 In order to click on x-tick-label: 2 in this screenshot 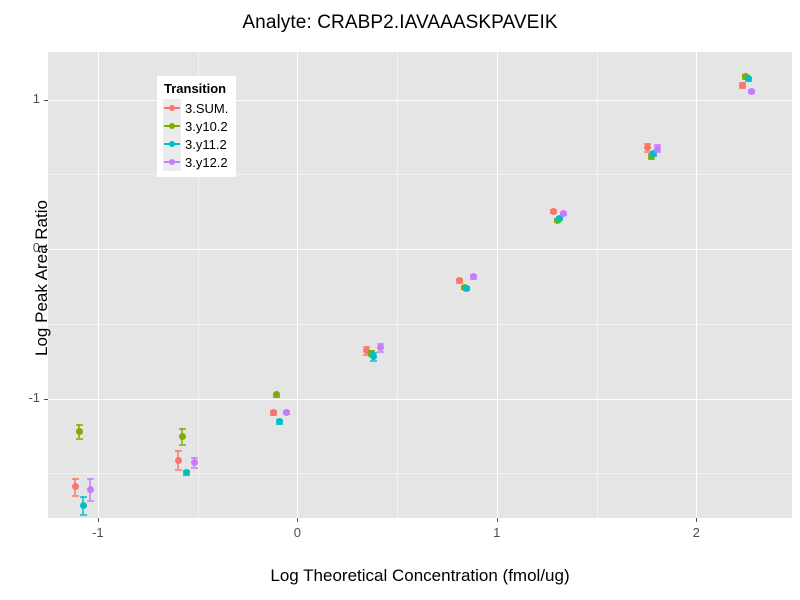, I will do `click(696, 532)`.